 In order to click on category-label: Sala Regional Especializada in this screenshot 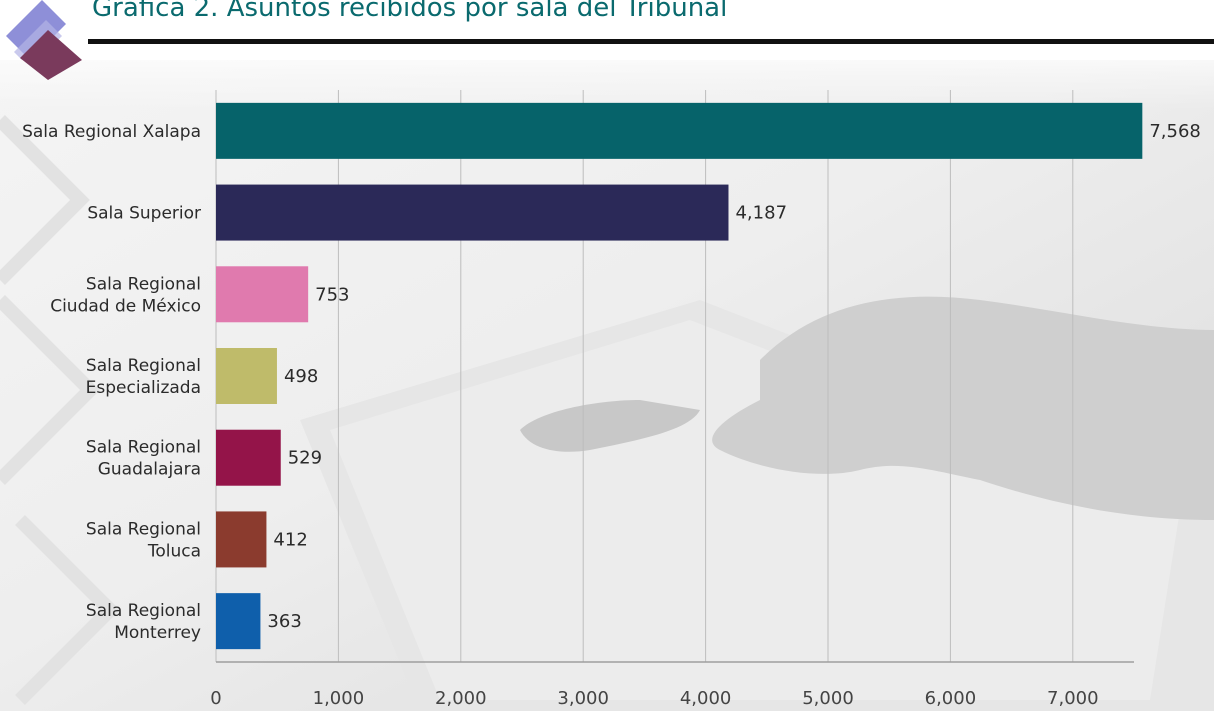, I will do `click(143, 377)`.